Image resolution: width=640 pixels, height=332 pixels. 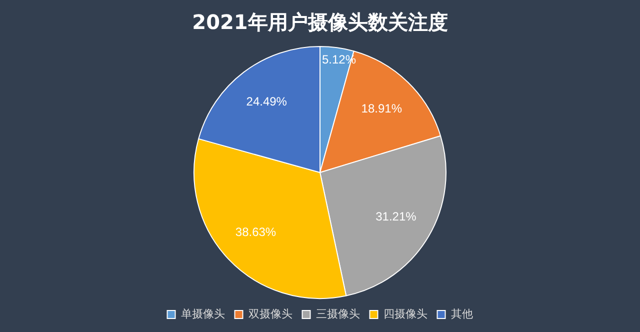 I want to click on legend-label: 四摄像头, so click(x=405, y=313).